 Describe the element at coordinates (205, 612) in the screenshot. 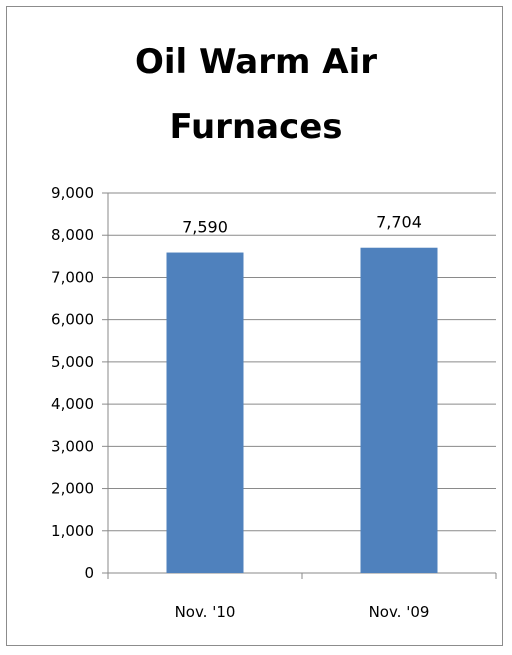

I see `x-category-label: Nov. '10` at that location.